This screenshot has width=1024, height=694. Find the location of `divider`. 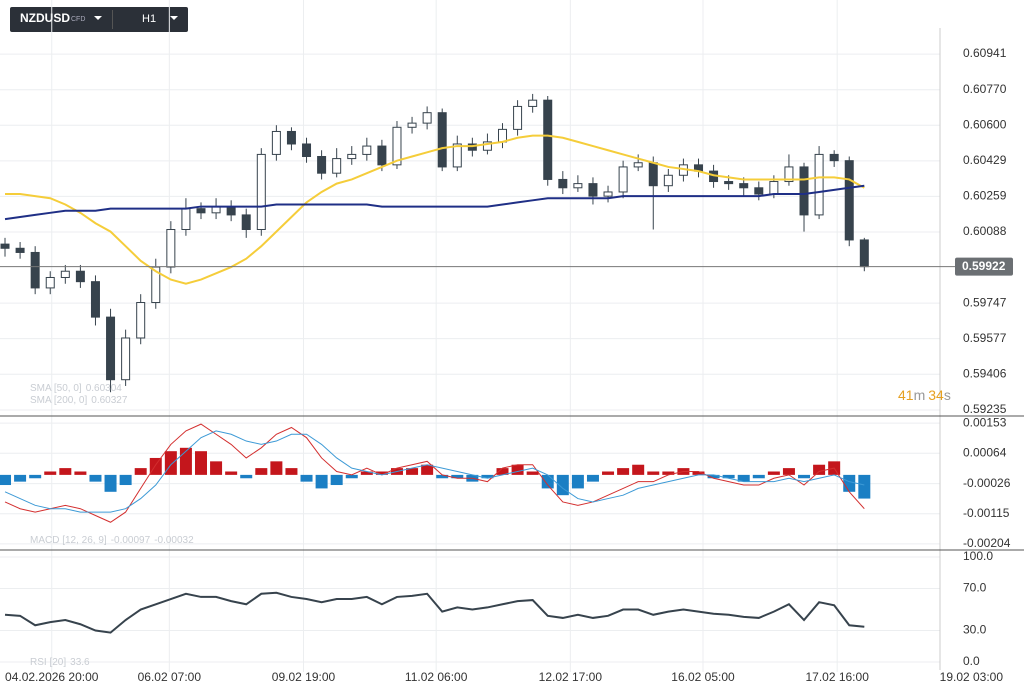

divider is located at coordinates (112, 19).